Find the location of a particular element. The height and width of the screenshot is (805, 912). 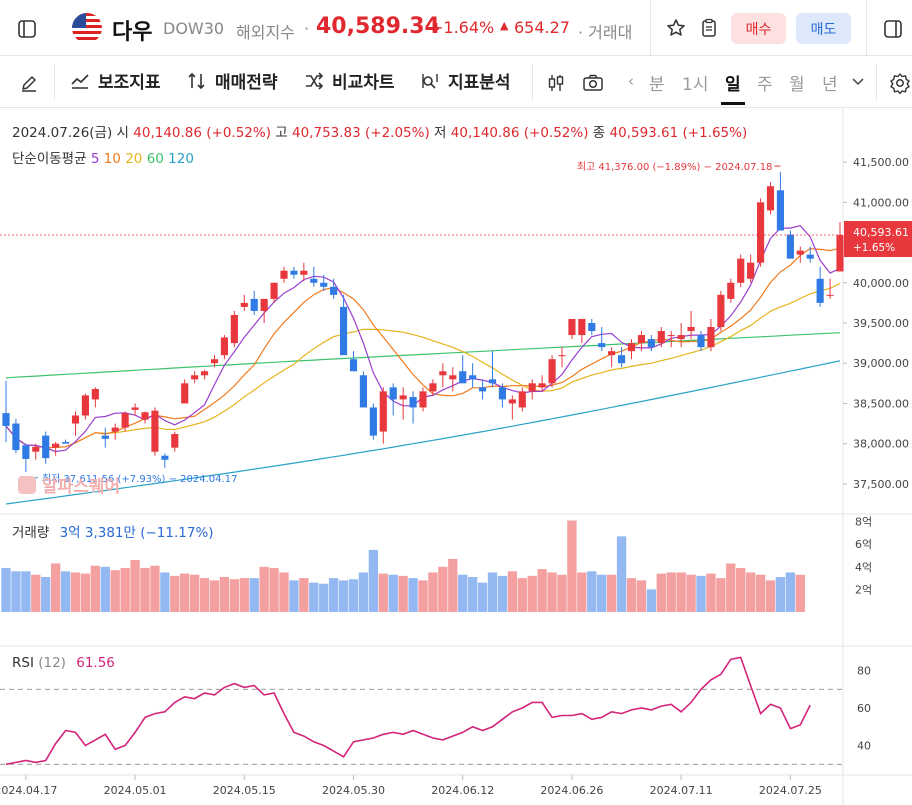

sidebar-toggle-icon is located at coordinates (27, 29).